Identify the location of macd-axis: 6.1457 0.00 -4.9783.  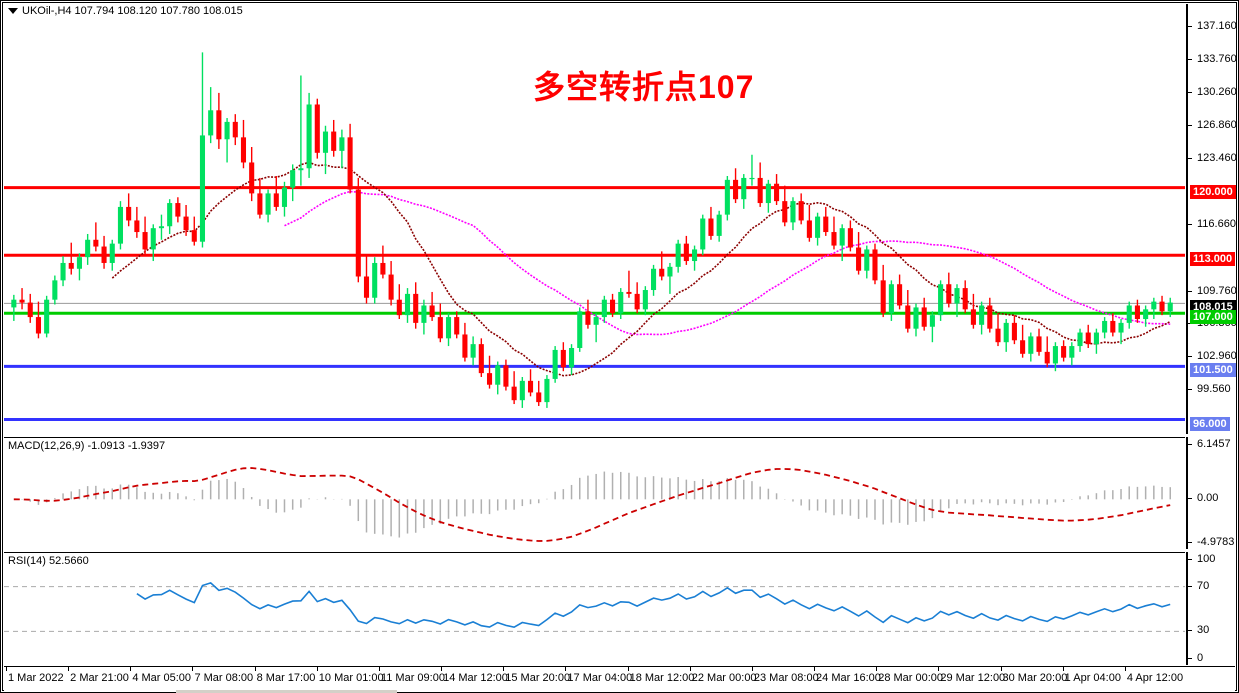
(1210, 493).